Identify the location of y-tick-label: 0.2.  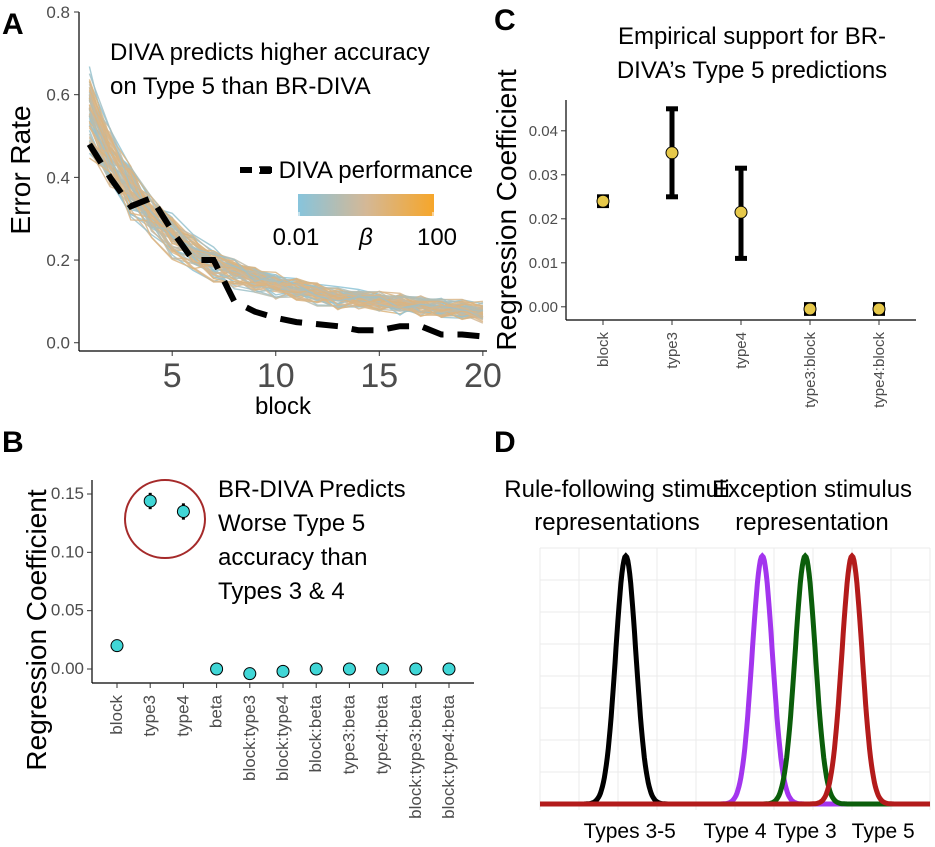
(58, 260).